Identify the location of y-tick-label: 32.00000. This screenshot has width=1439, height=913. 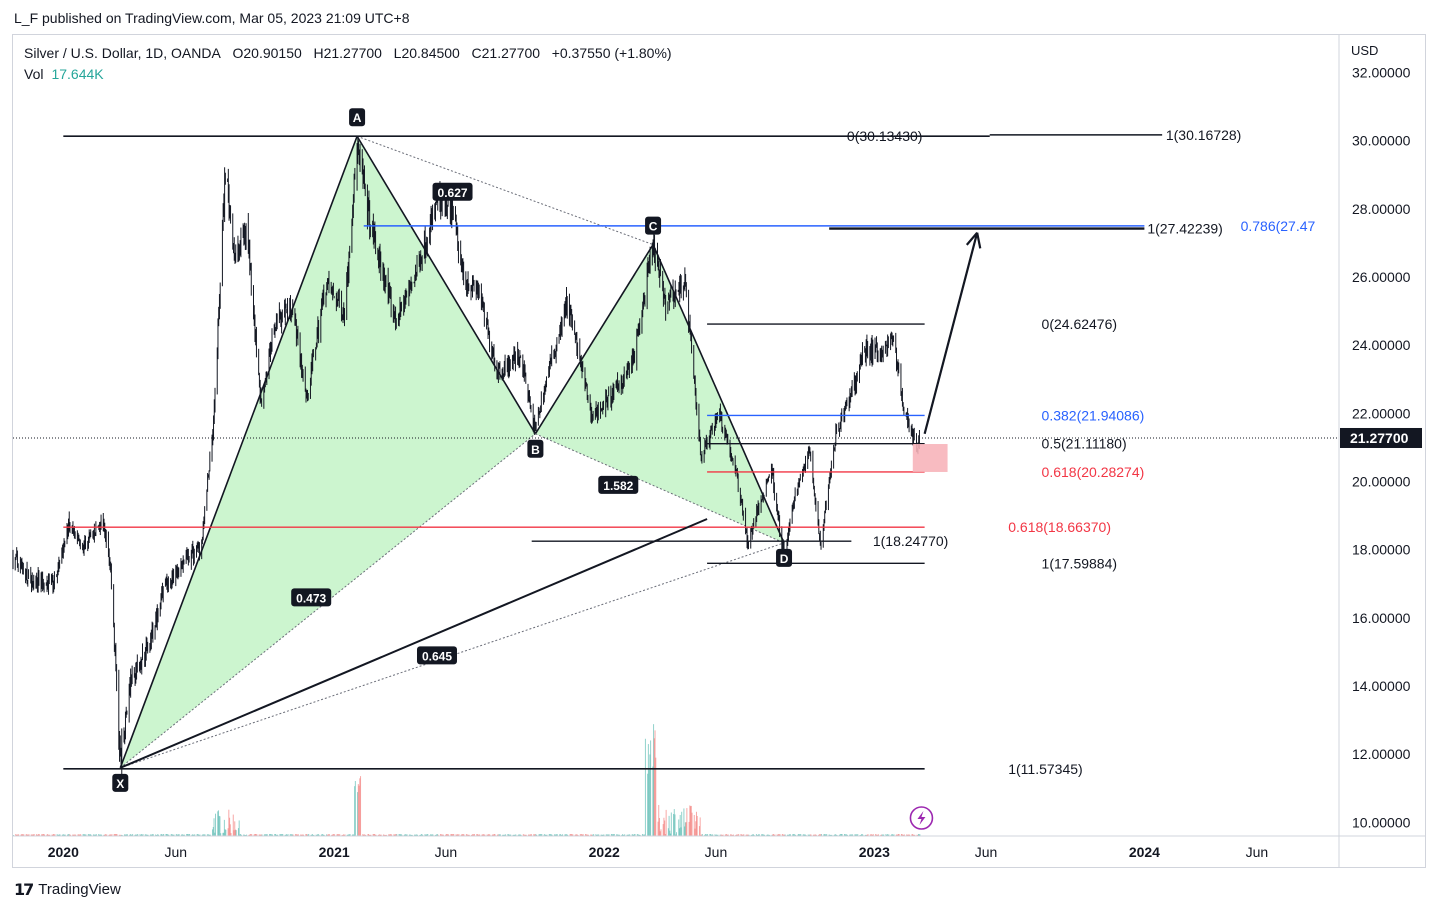
(1381, 72).